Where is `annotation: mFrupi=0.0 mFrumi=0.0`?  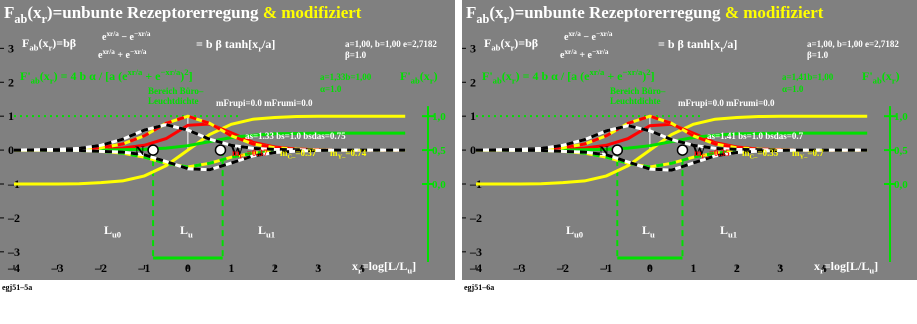
annotation: mFrupi=0.0 mFrumi=0.0 is located at coordinates (264, 103).